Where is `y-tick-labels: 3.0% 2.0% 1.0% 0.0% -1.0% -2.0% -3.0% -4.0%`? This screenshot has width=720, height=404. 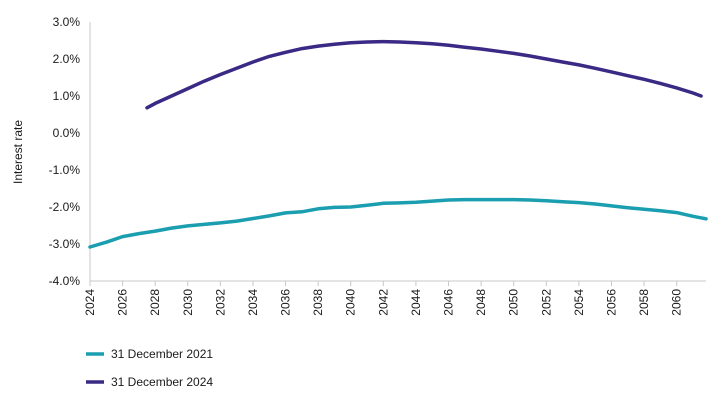
y-tick-labels: 3.0% 2.0% 1.0% 0.0% -1.0% -2.0% -3.0% -4.0% is located at coordinates (65, 151).